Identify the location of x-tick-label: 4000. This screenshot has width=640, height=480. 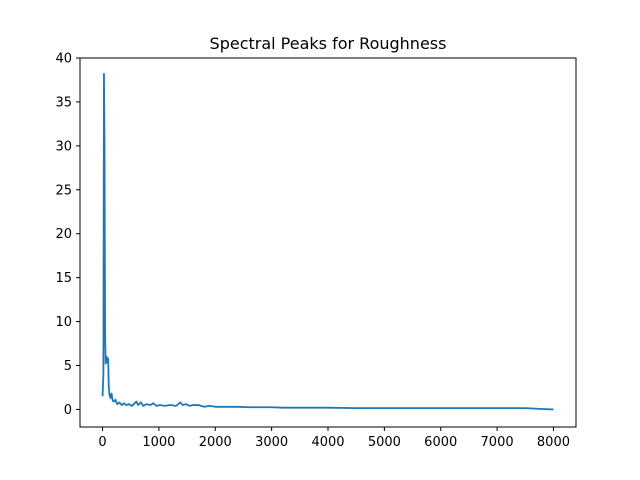
(327, 442).